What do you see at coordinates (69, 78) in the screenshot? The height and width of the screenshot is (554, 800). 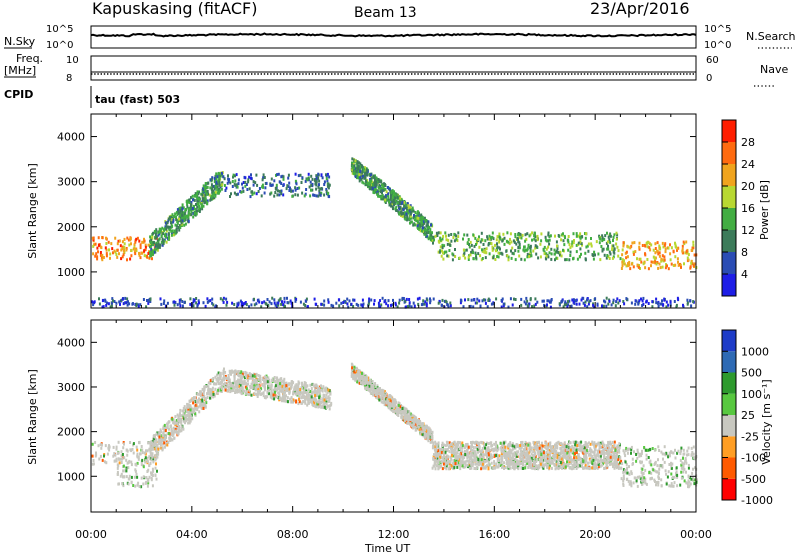 I see `freq-tick-bottom: 8` at bounding box center [69, 78].